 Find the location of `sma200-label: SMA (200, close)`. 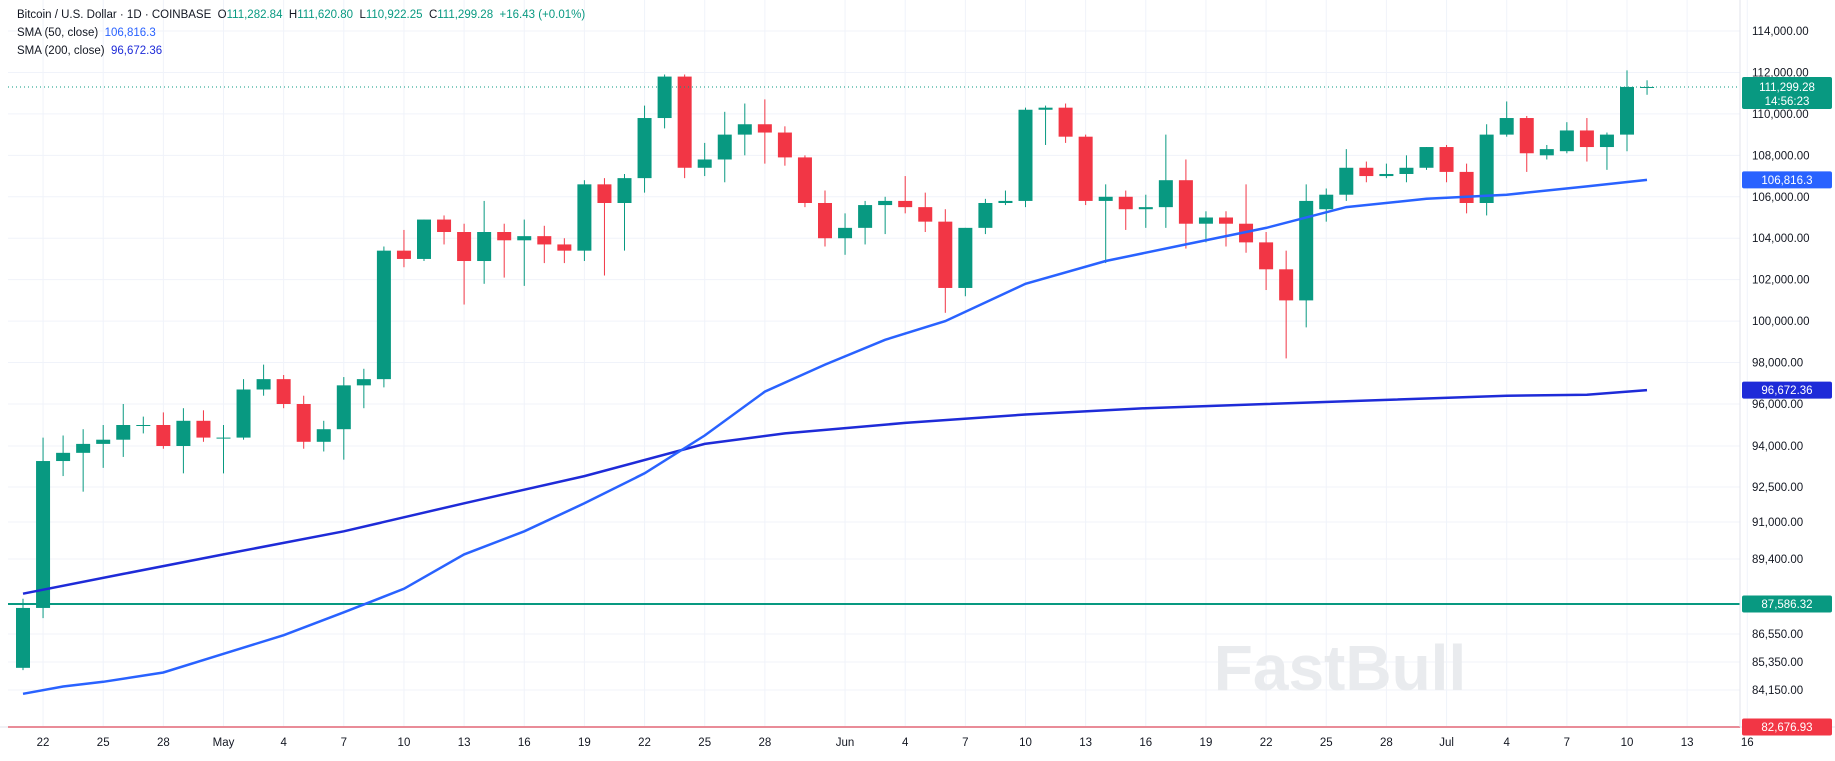

sma200-label: SMA (200, close) is located at coordinates (61, 51).